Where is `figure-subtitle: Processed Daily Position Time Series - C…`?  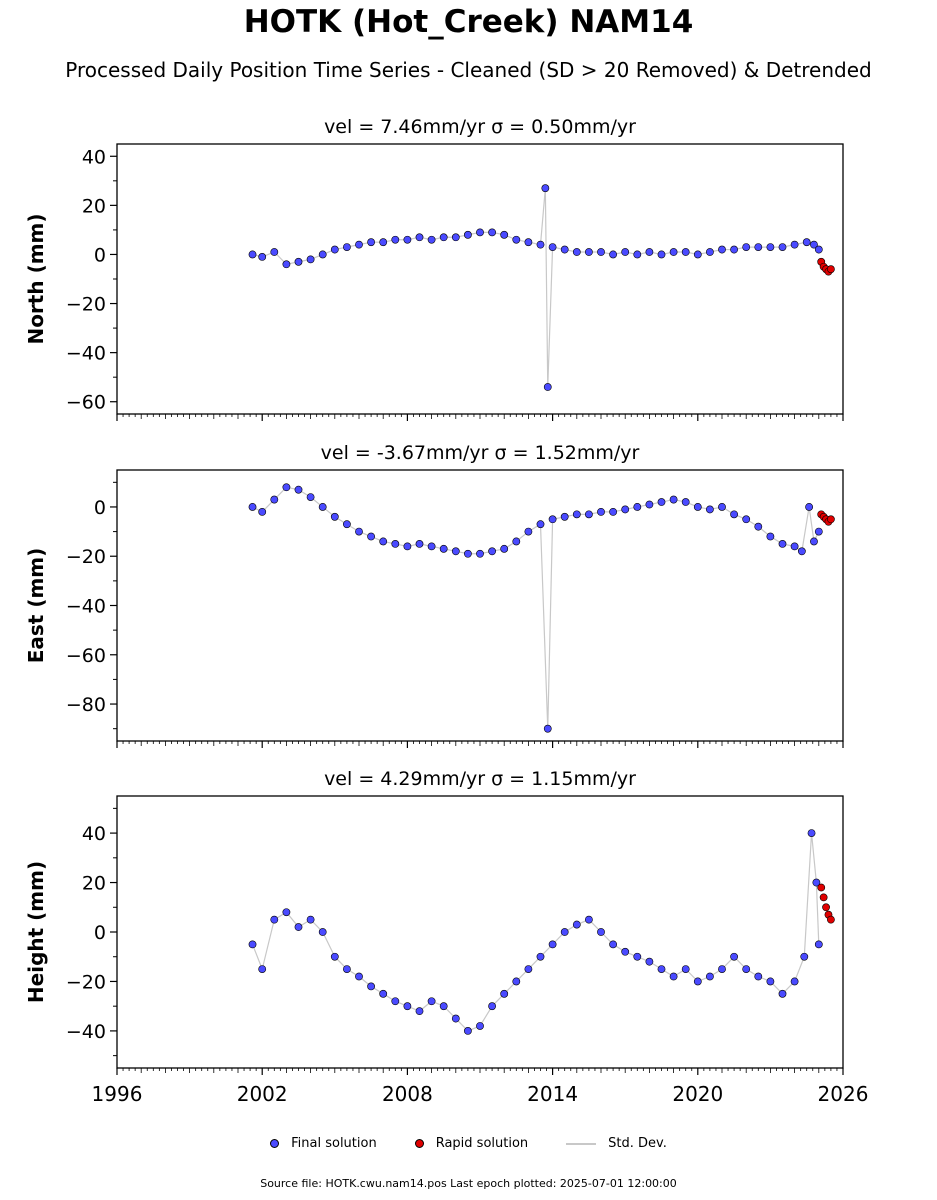 figure-subtitle: Processed Daily Position Time Series - C… is located at coordinates (468, 70).